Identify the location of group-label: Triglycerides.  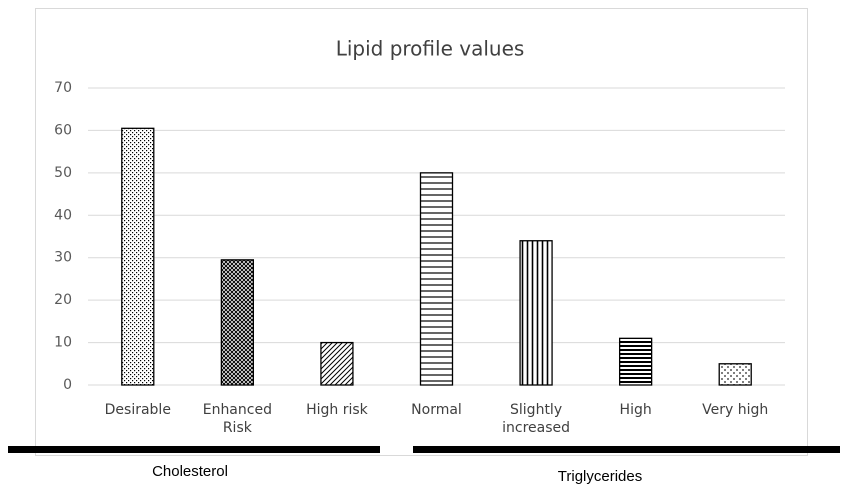
(600, 476).